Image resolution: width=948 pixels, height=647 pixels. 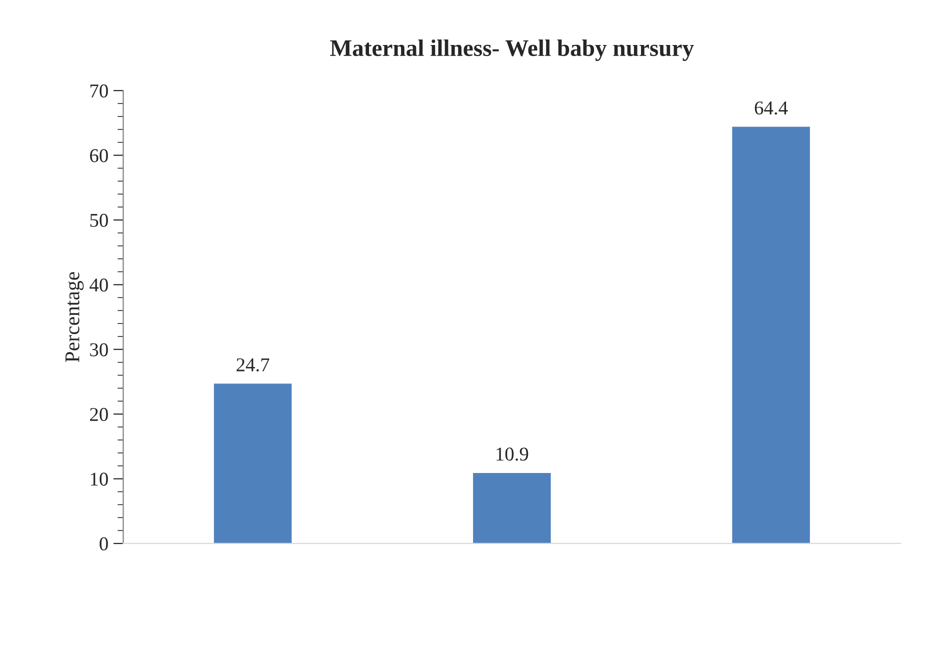 I want to click on y-tick-label: 0, so click(x=104, y=543).